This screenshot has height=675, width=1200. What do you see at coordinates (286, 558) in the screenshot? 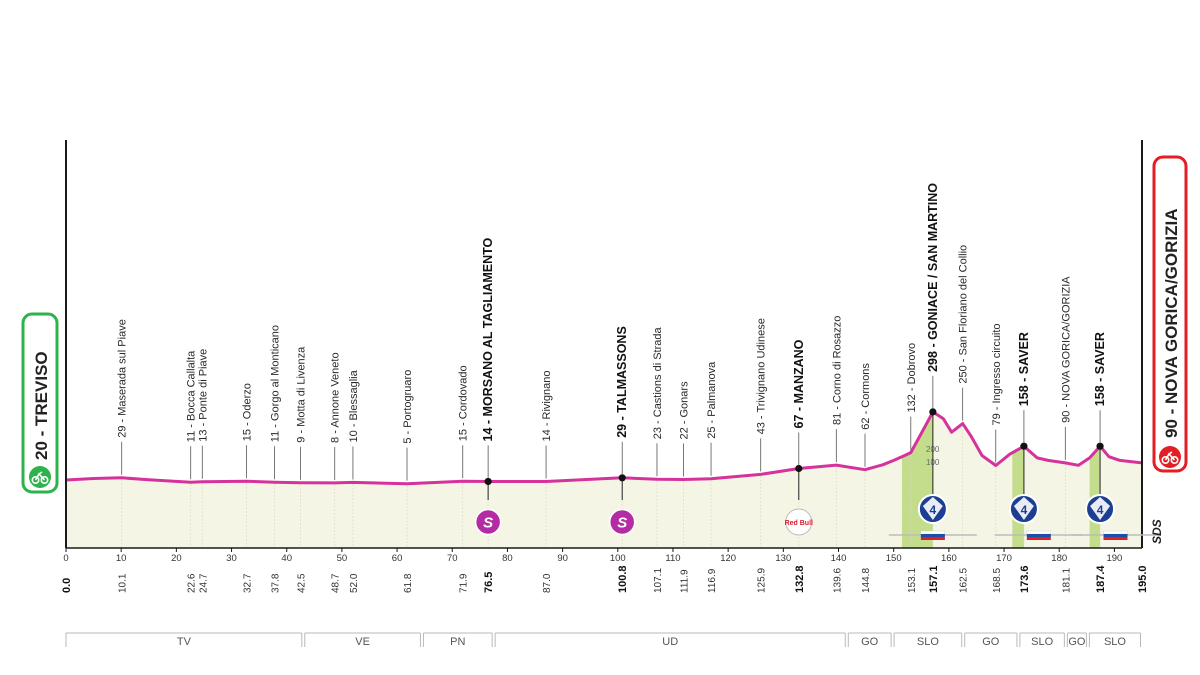
I see `x-tick-label: 40` at bounding box center [286, 558].